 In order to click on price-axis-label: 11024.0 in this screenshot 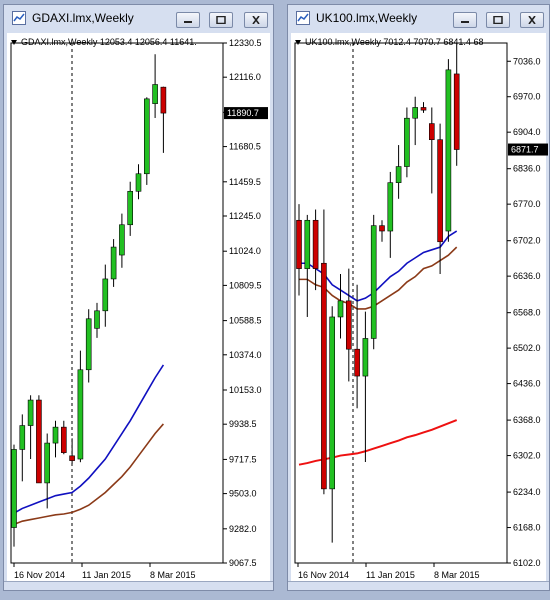, I will do `click(245, 251)`.